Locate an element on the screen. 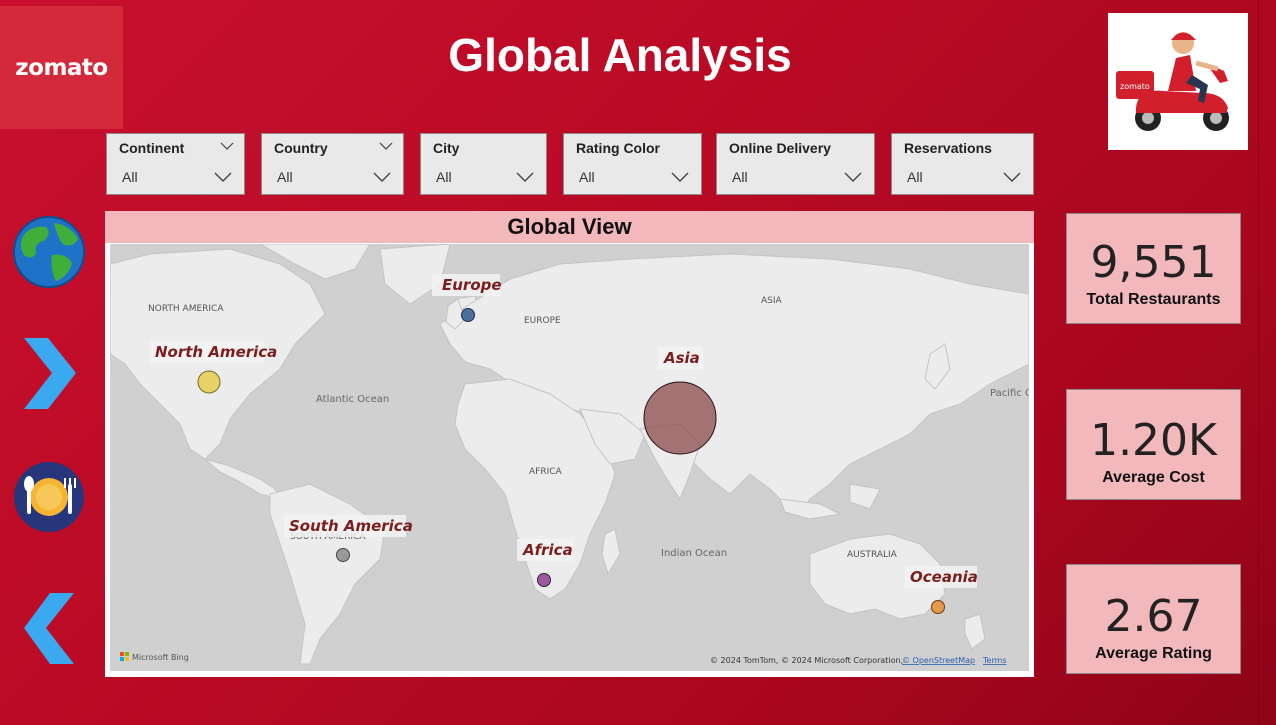 The image size is (1276, 725). africa-bubble is located at coordinates (544, 580).